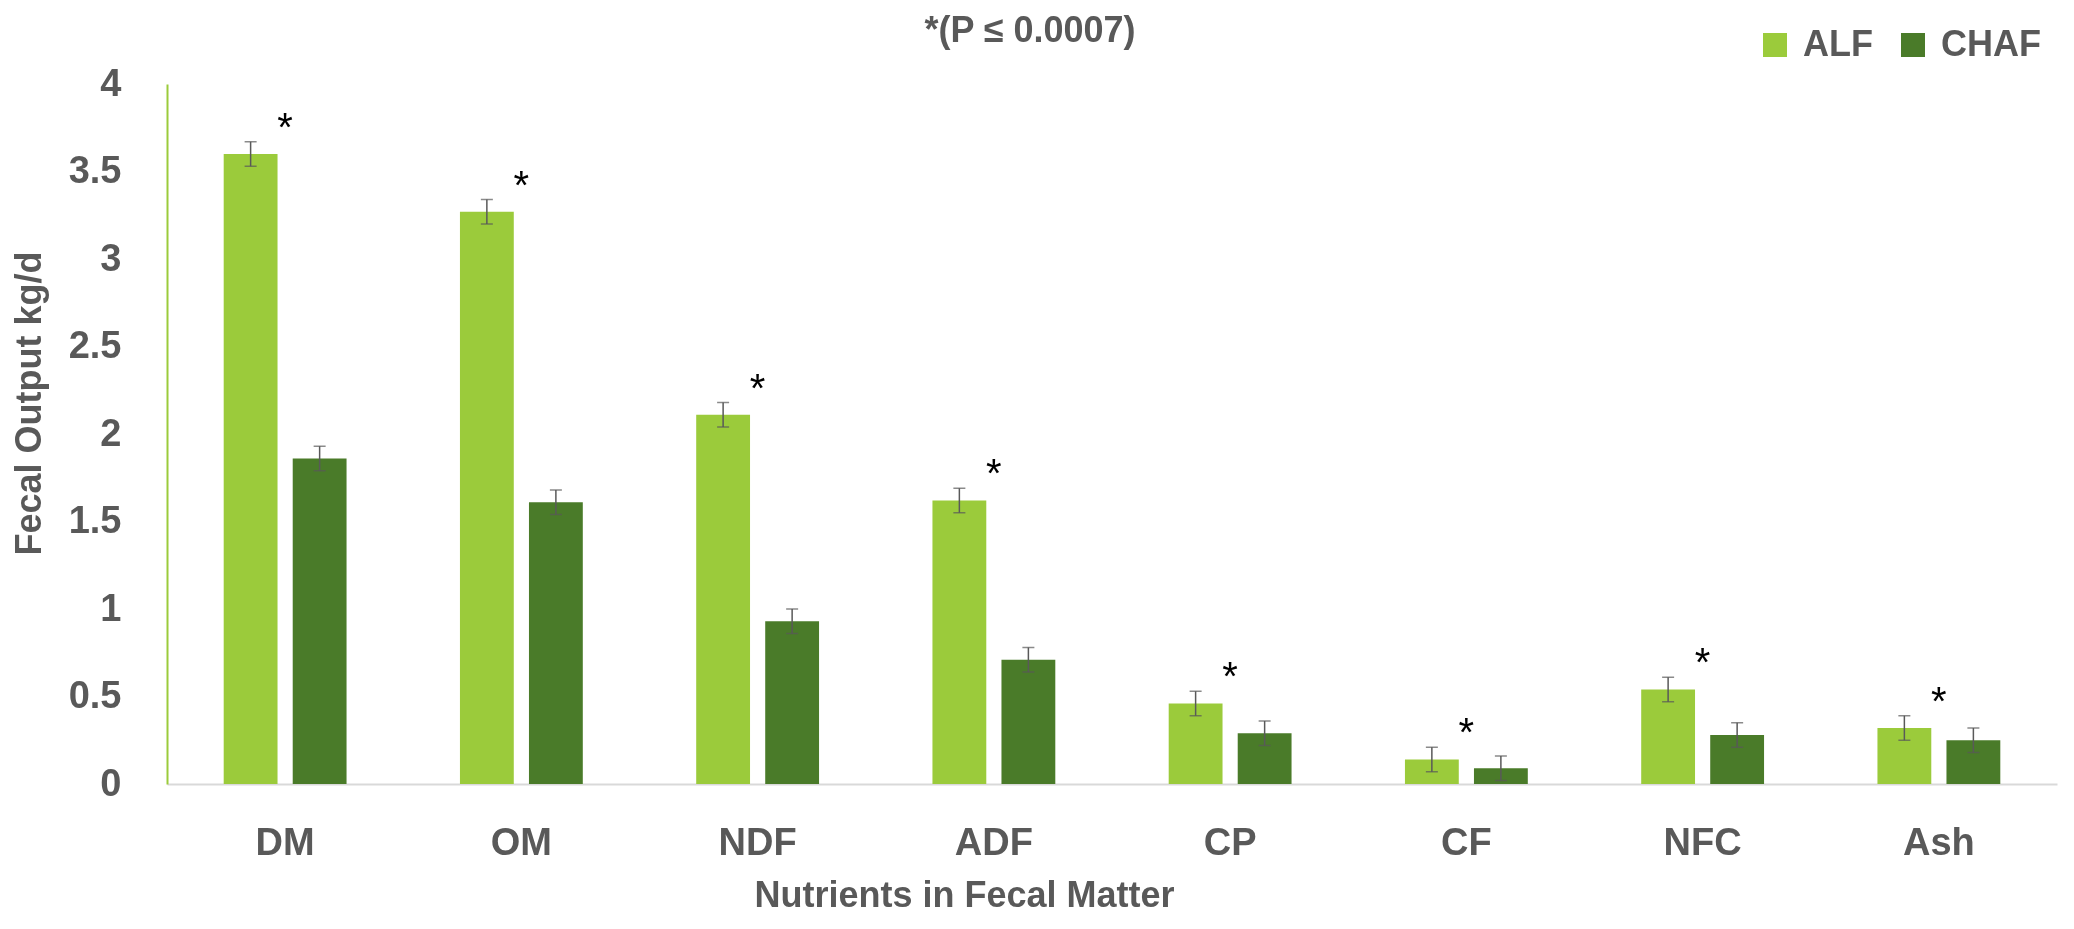  Describe the element at coordinates (1702, 841) in the screenshot. I see `x-tick-label: NFC` at that location.